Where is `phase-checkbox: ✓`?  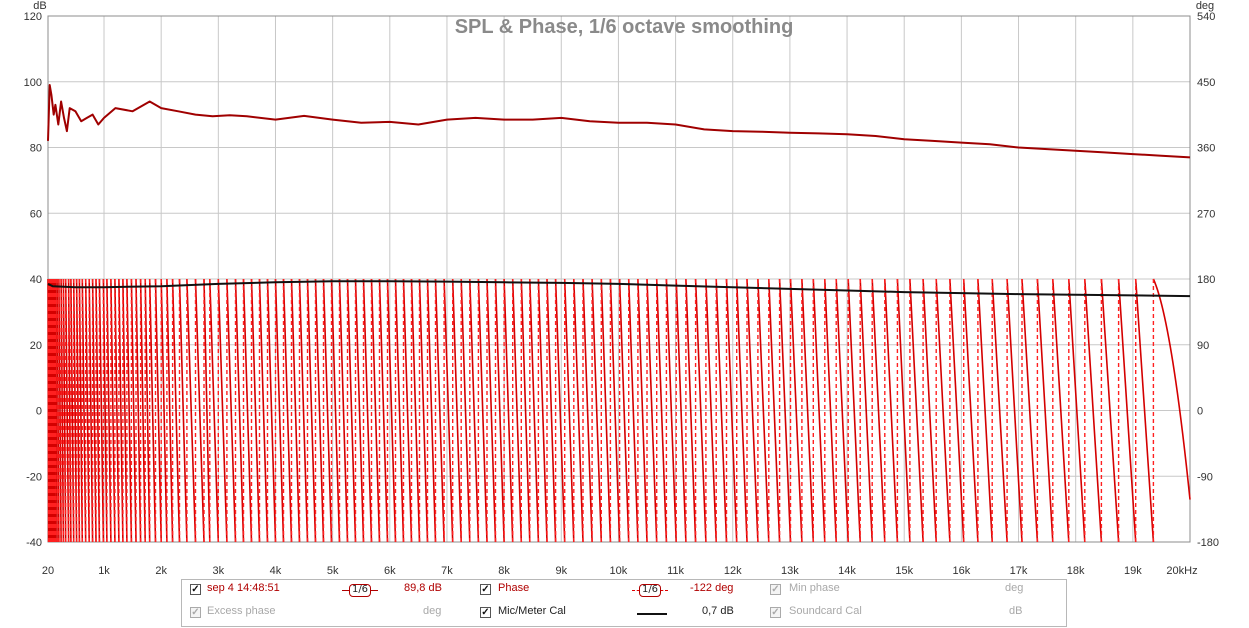
phase-checkbox: ✓ is located at coordinates (485, 589).